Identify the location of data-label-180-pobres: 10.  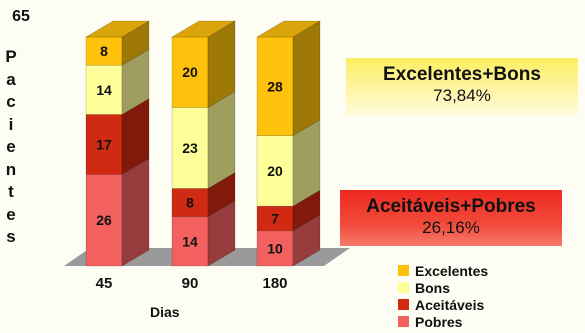
(275, 248).